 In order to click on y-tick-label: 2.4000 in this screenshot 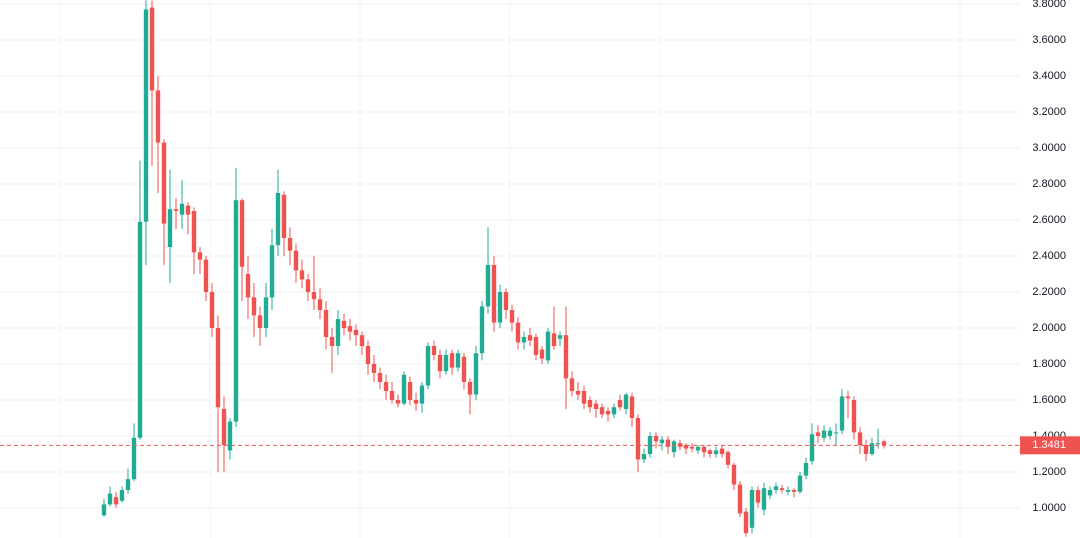, I will do `click(1049, 256)`.